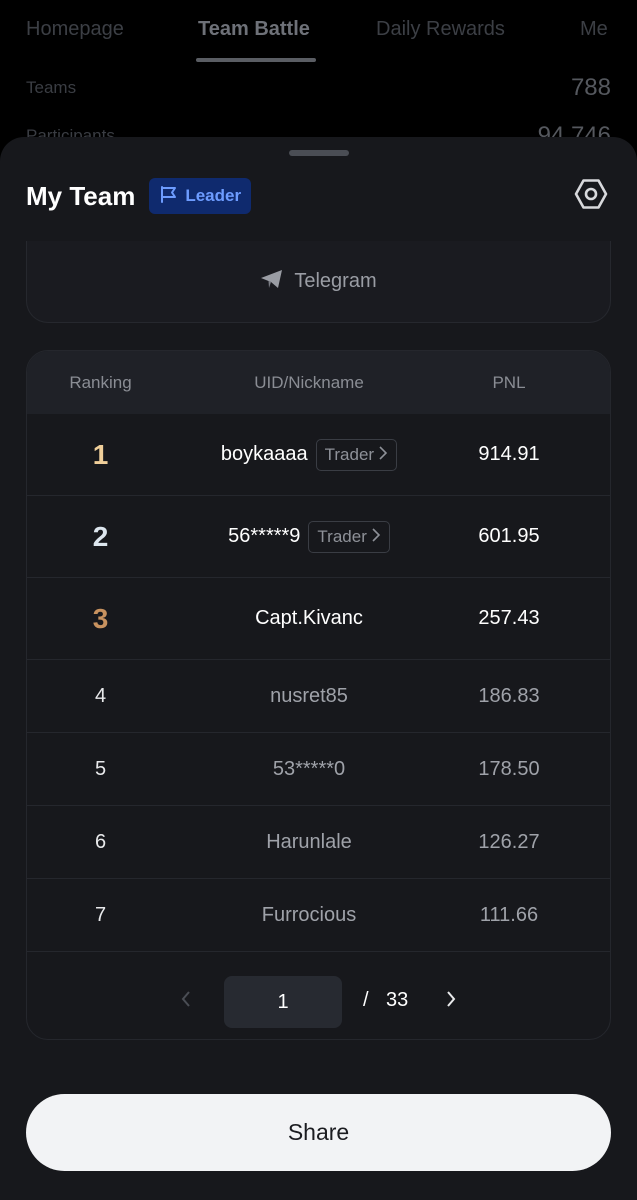 The image size is (637, 1200). I want to click on member-name-cell: Harunlale, so click(309, 842).